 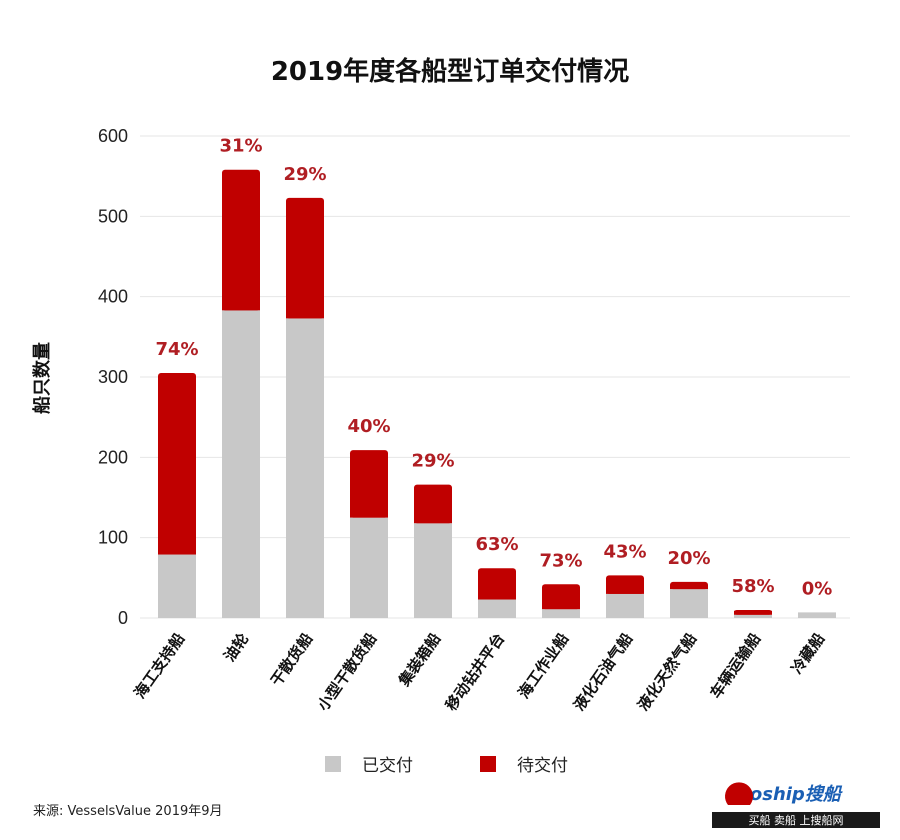 What do you see at coordinates (387, 766) in the screenshot?
I see `legend-label-delivered: 已交付` at bounding box center [387, 766].